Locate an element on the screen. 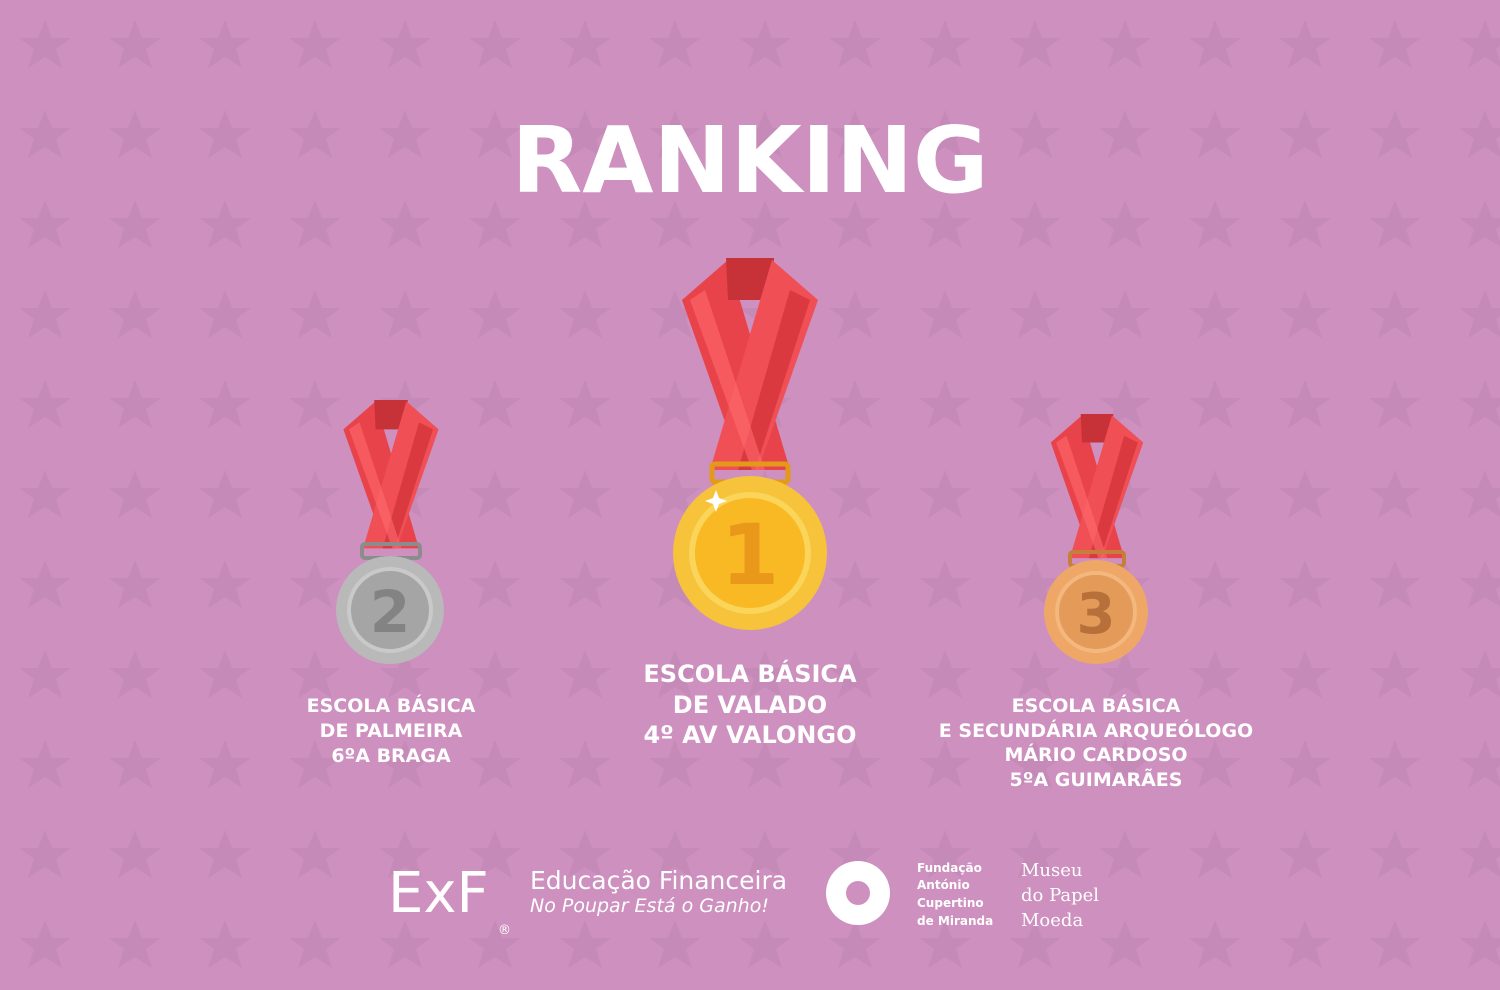 This screenshot has width=1500, height=990. registered: ® is located at coordinates (504, 930).